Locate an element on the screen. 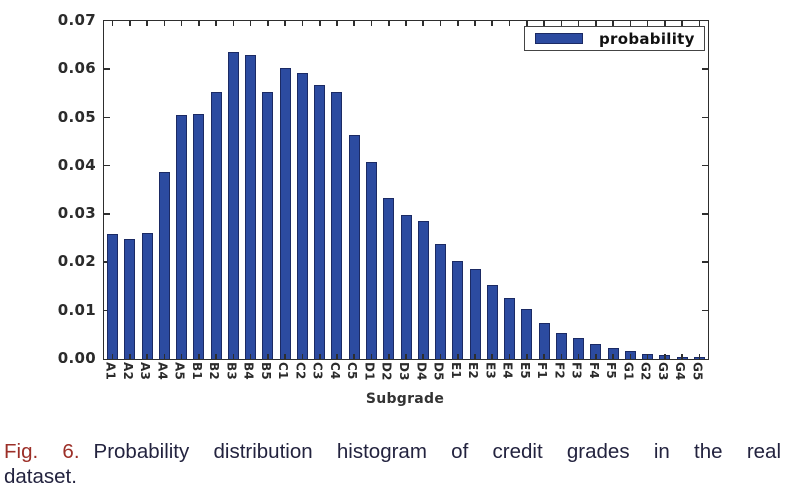 This screenshot has width=785, height=498. x-axis-tick-label: D3 is located at coordinates (404, 371).